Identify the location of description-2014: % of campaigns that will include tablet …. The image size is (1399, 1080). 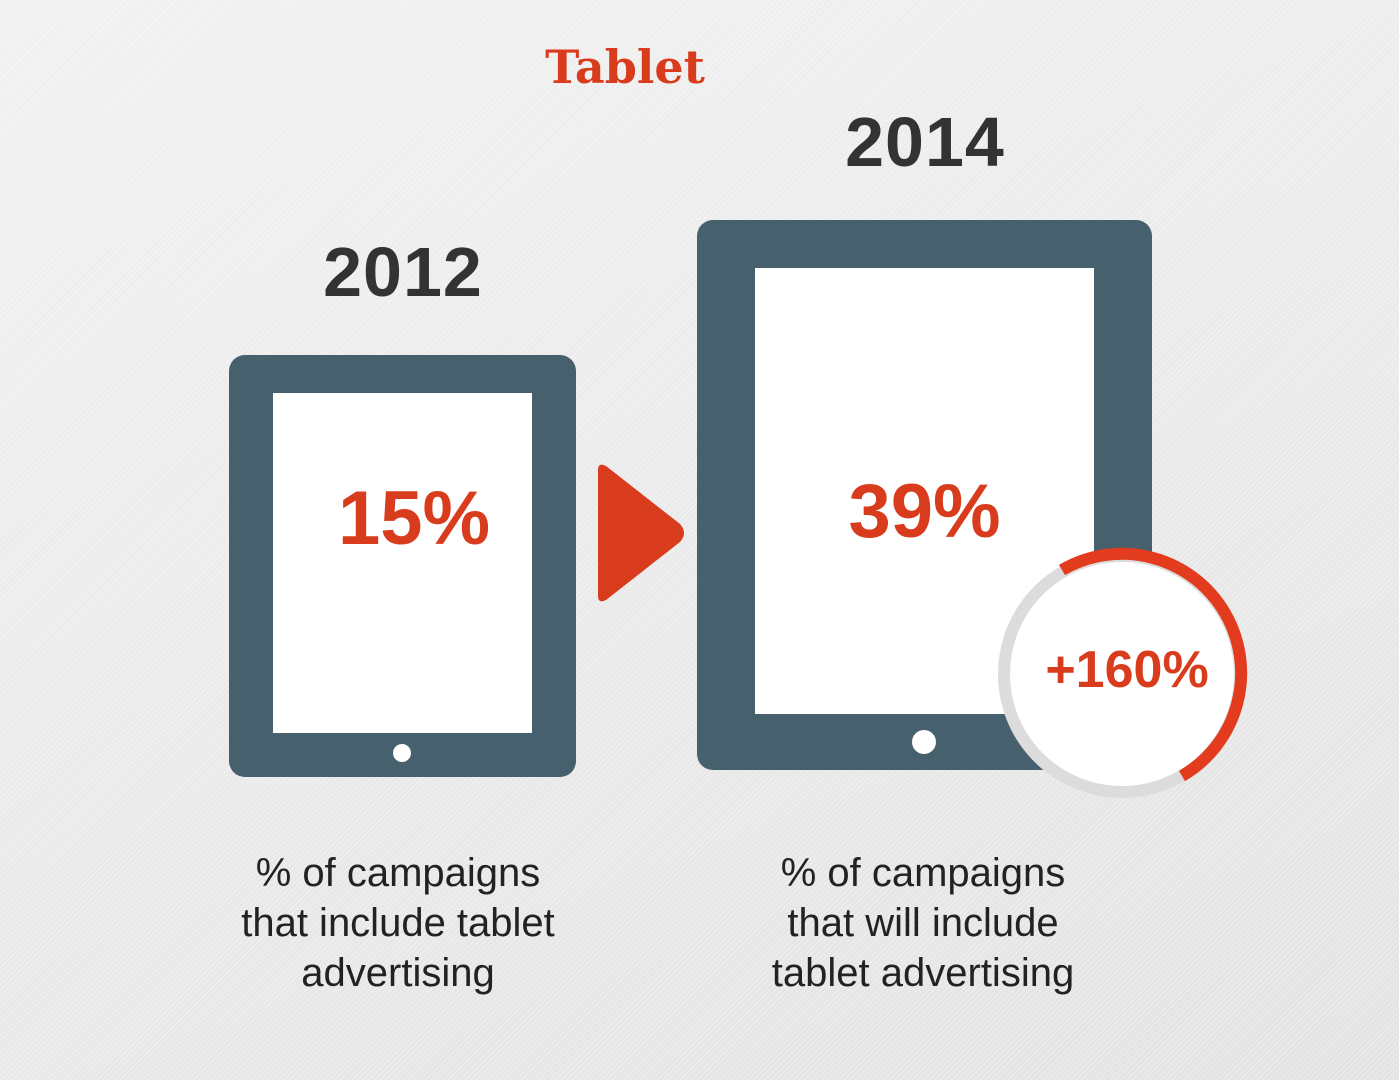
(923, 923).